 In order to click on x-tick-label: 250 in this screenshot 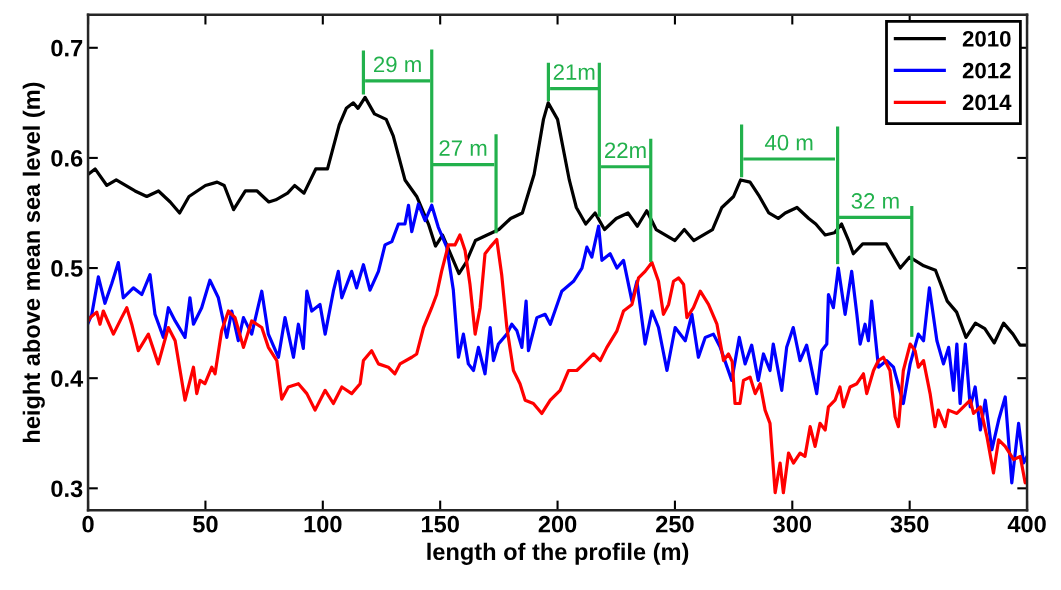, I will do `click(675, 524)`.